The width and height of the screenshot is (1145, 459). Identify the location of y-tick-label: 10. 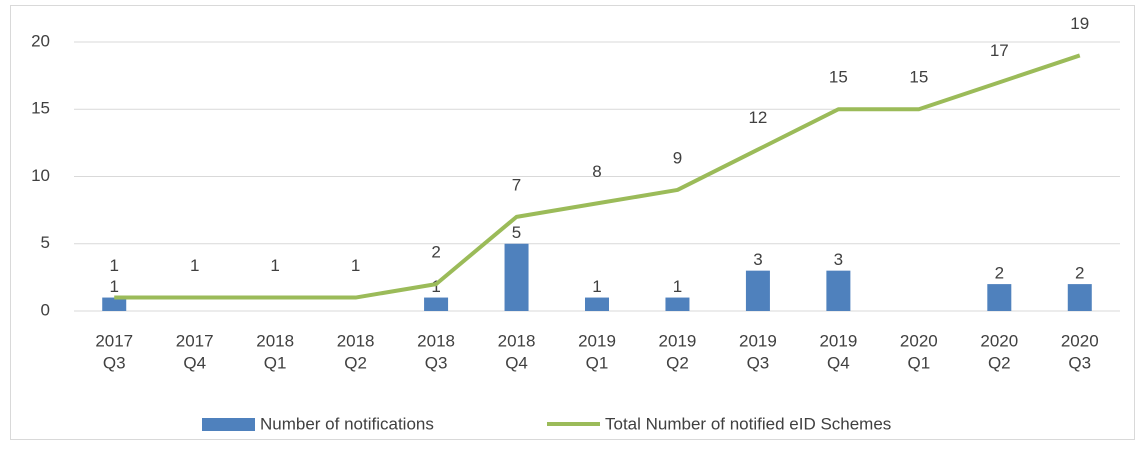
(40, 175).